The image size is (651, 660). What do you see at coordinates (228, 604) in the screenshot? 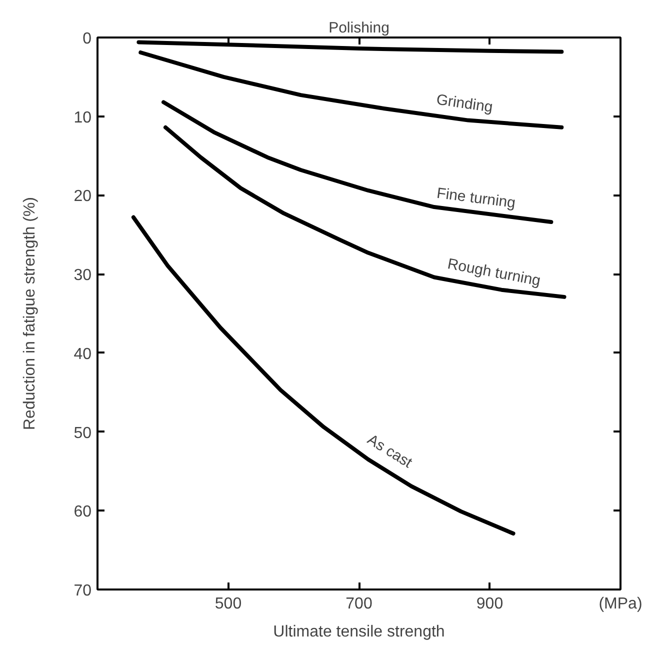
I see `x-tick-label: 500` at bounding box center [228, 604].